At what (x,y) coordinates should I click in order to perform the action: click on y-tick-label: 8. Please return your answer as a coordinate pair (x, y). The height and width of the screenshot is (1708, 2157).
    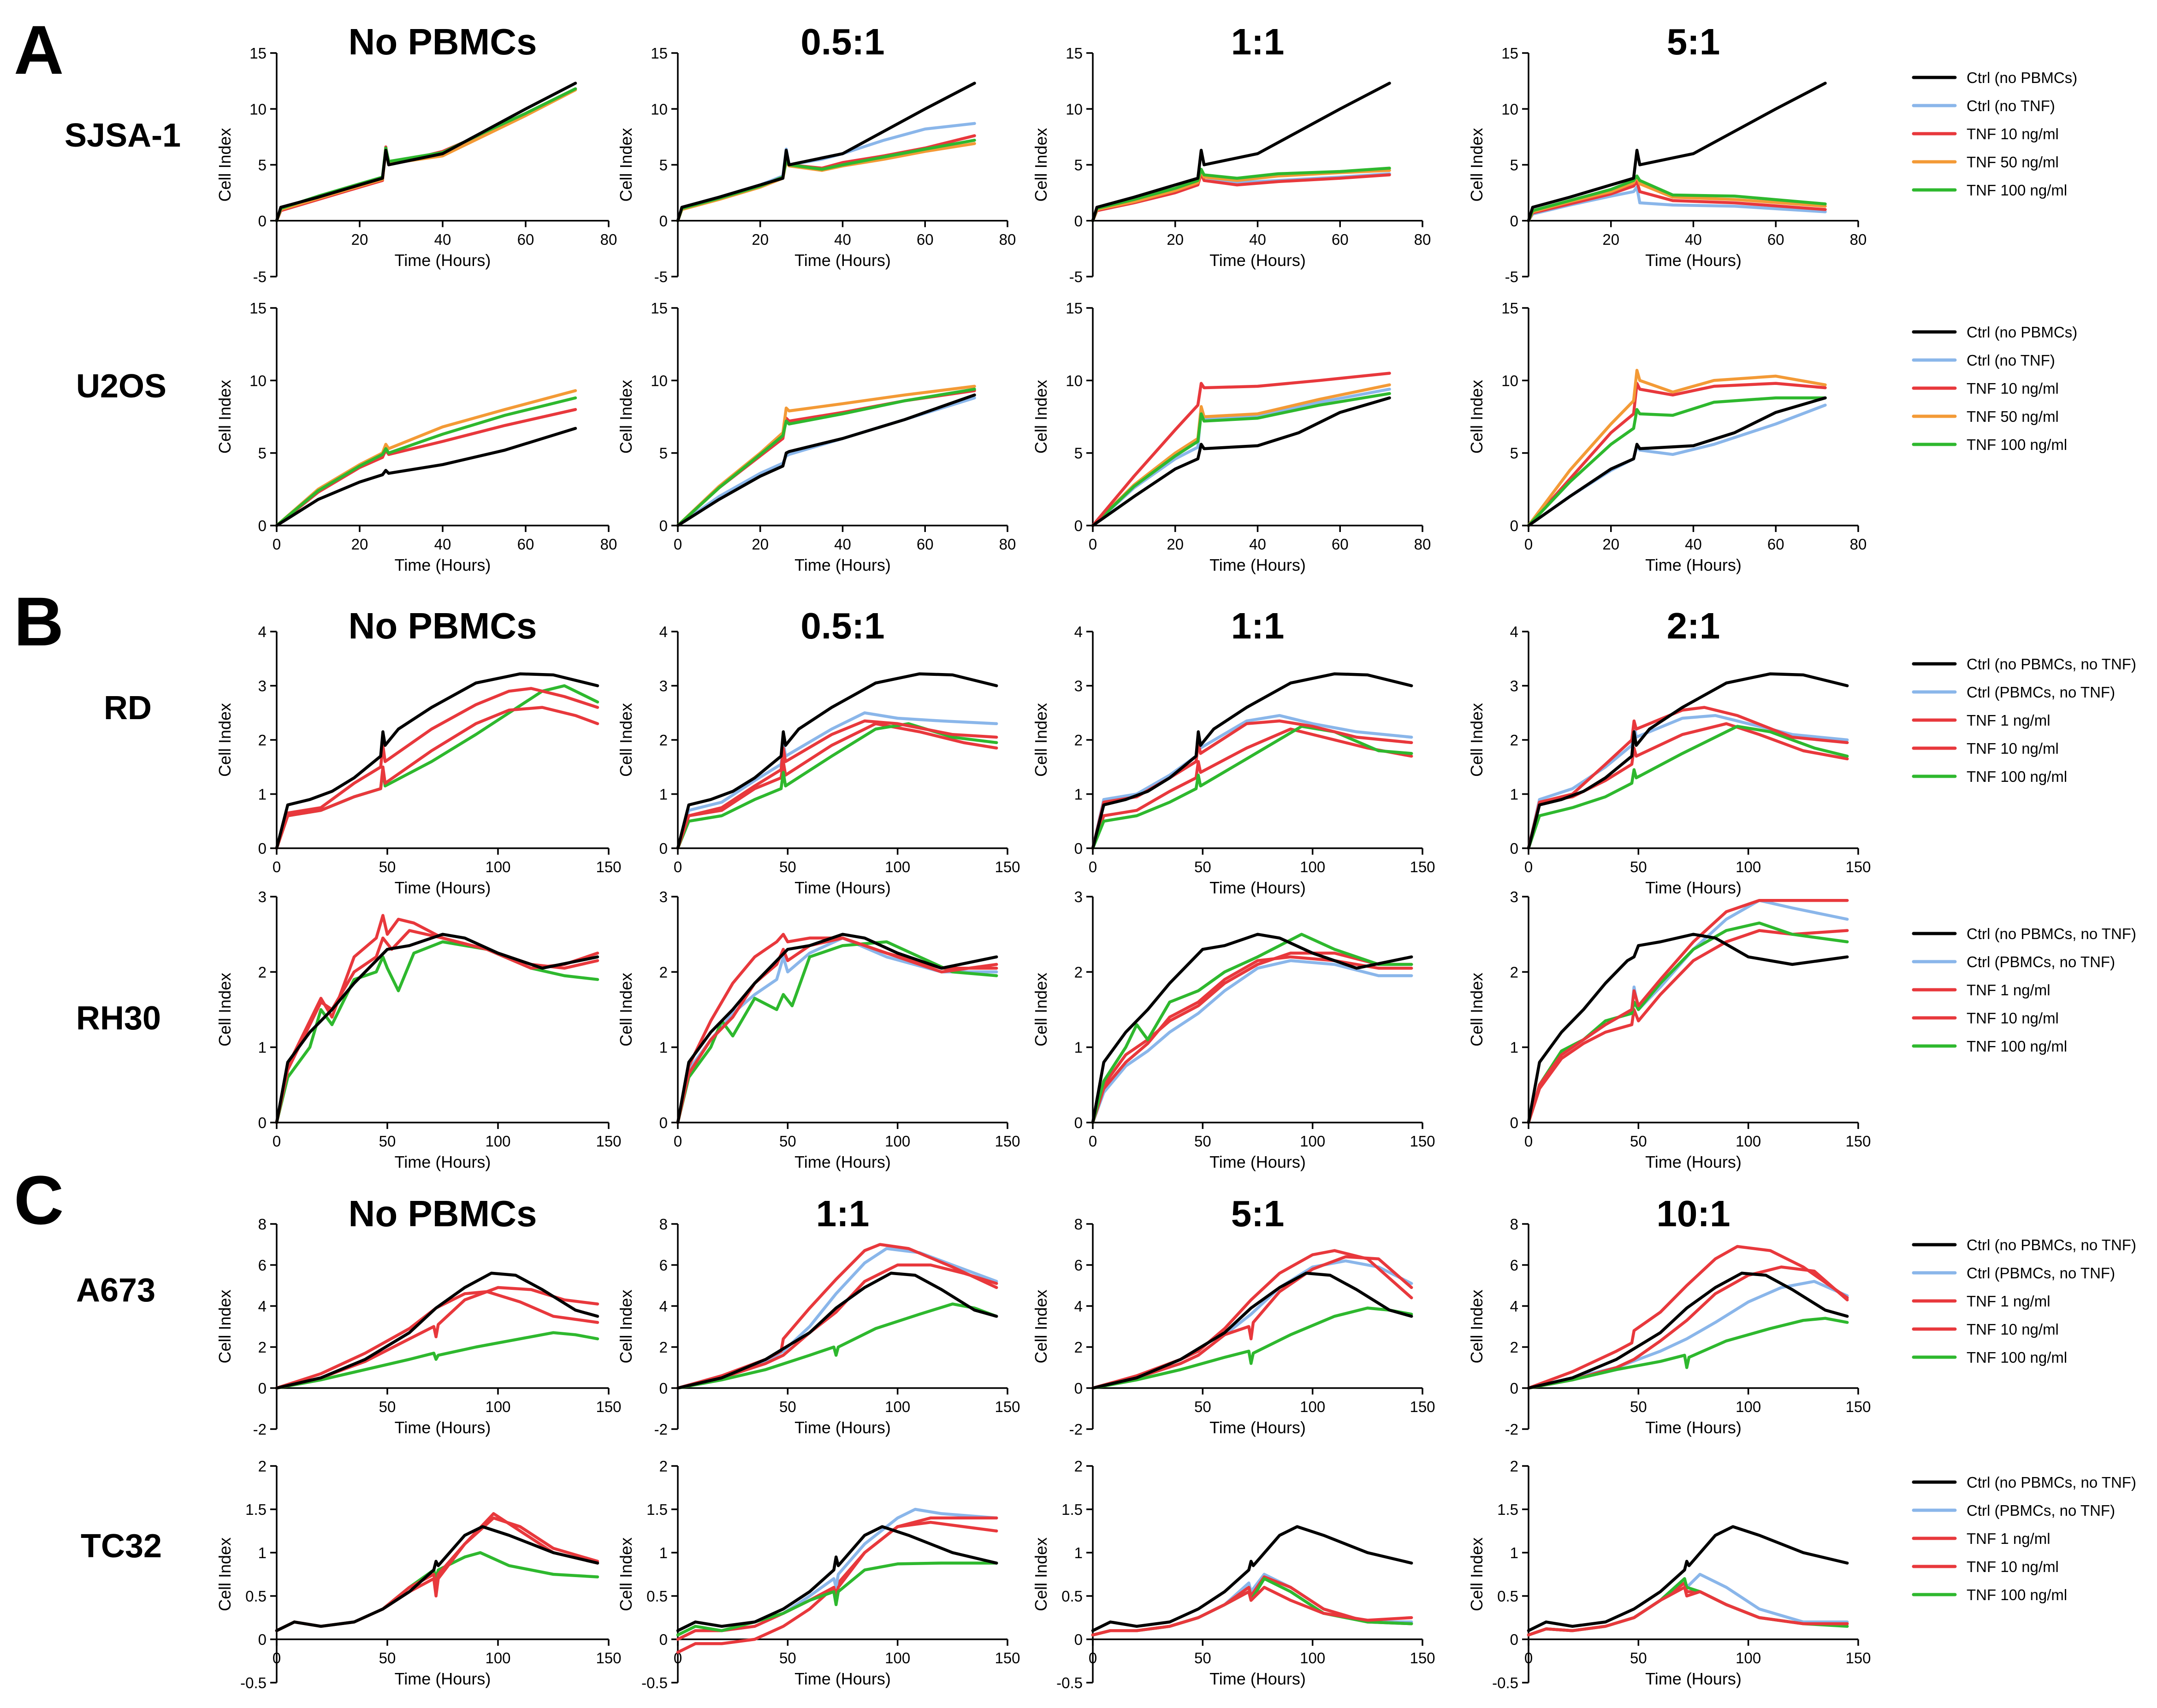
    Looking at the image, I should click on (1078, 1224).